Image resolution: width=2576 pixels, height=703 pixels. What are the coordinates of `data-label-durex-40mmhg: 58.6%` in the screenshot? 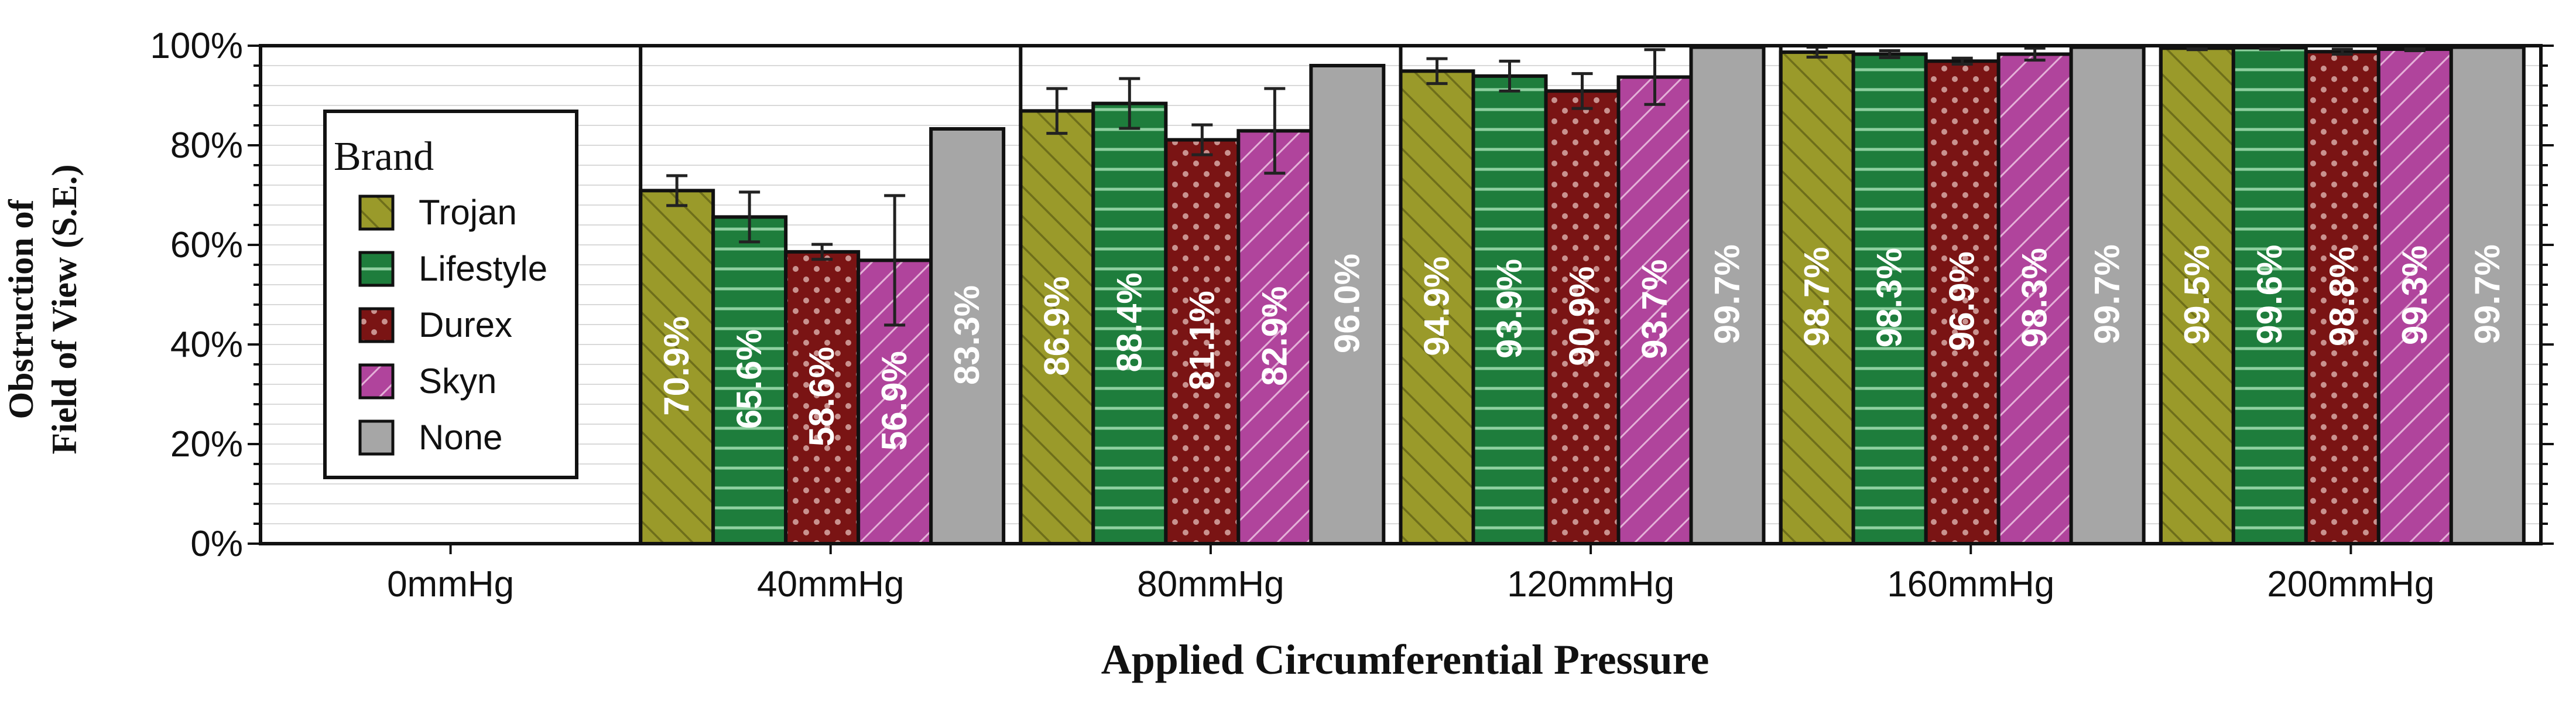 It's located at (821, 396).